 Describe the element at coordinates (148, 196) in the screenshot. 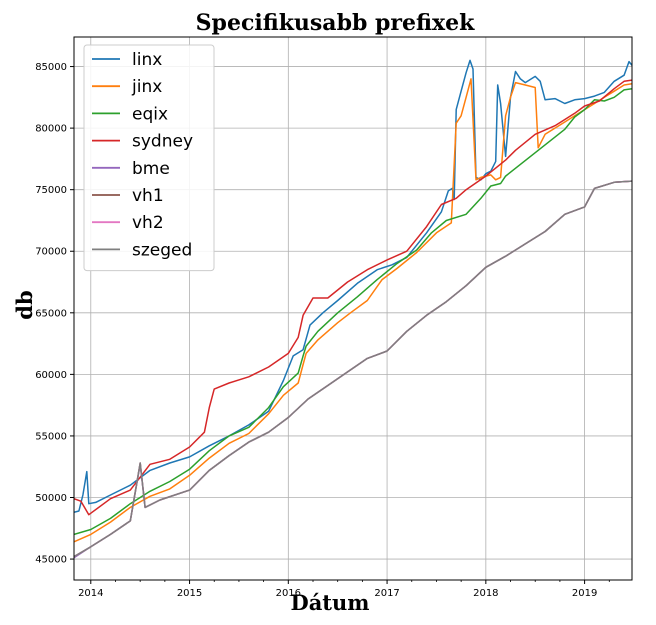

I see `legend-label-vh1: vh1` at that location.